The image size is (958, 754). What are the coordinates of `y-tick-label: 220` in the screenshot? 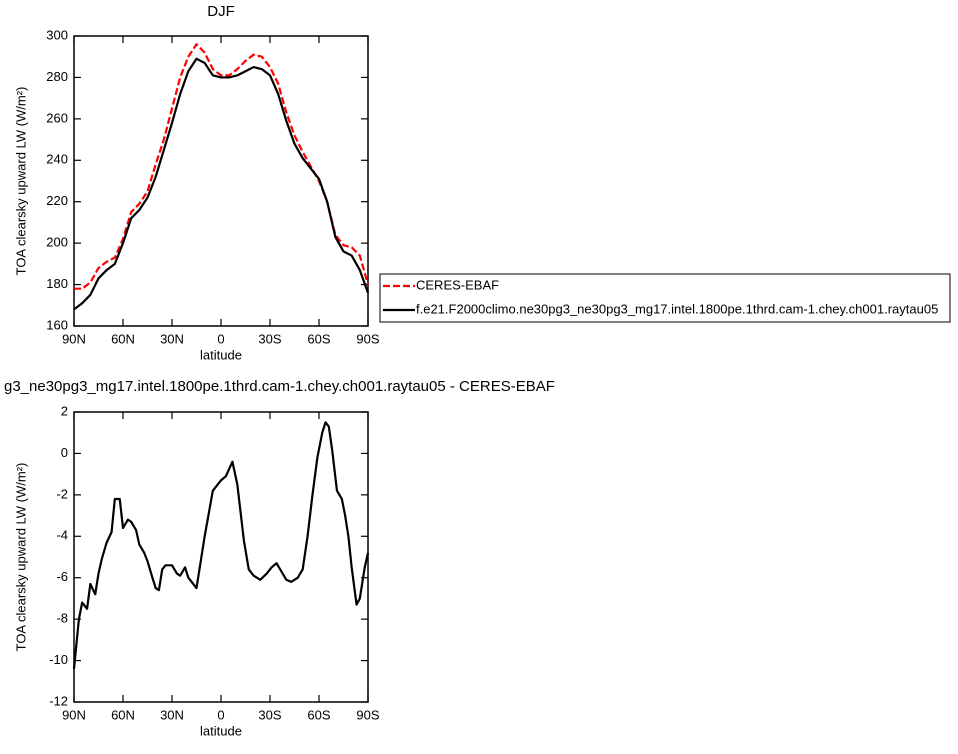 It's located at (57, 200).